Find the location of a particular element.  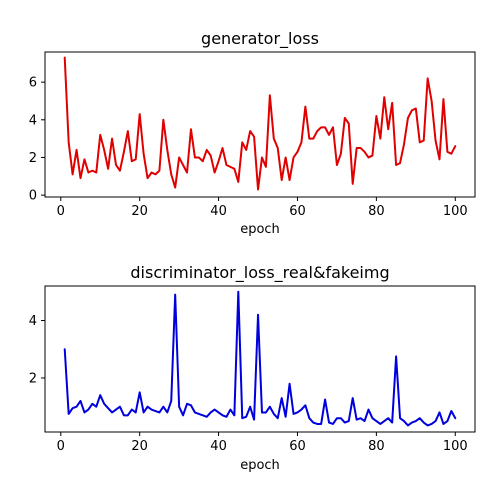

chart-title: discriminator_loss_real&fakeimg is located at coordinates (259, 273).